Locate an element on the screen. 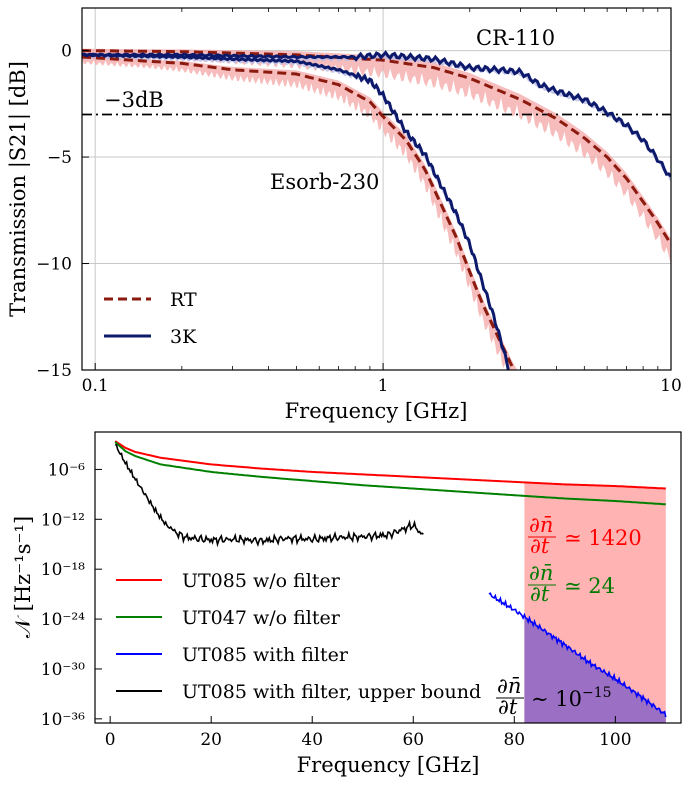  legend-ut085-filter-label: UT085 with filter is located at coordinates (265, 655).